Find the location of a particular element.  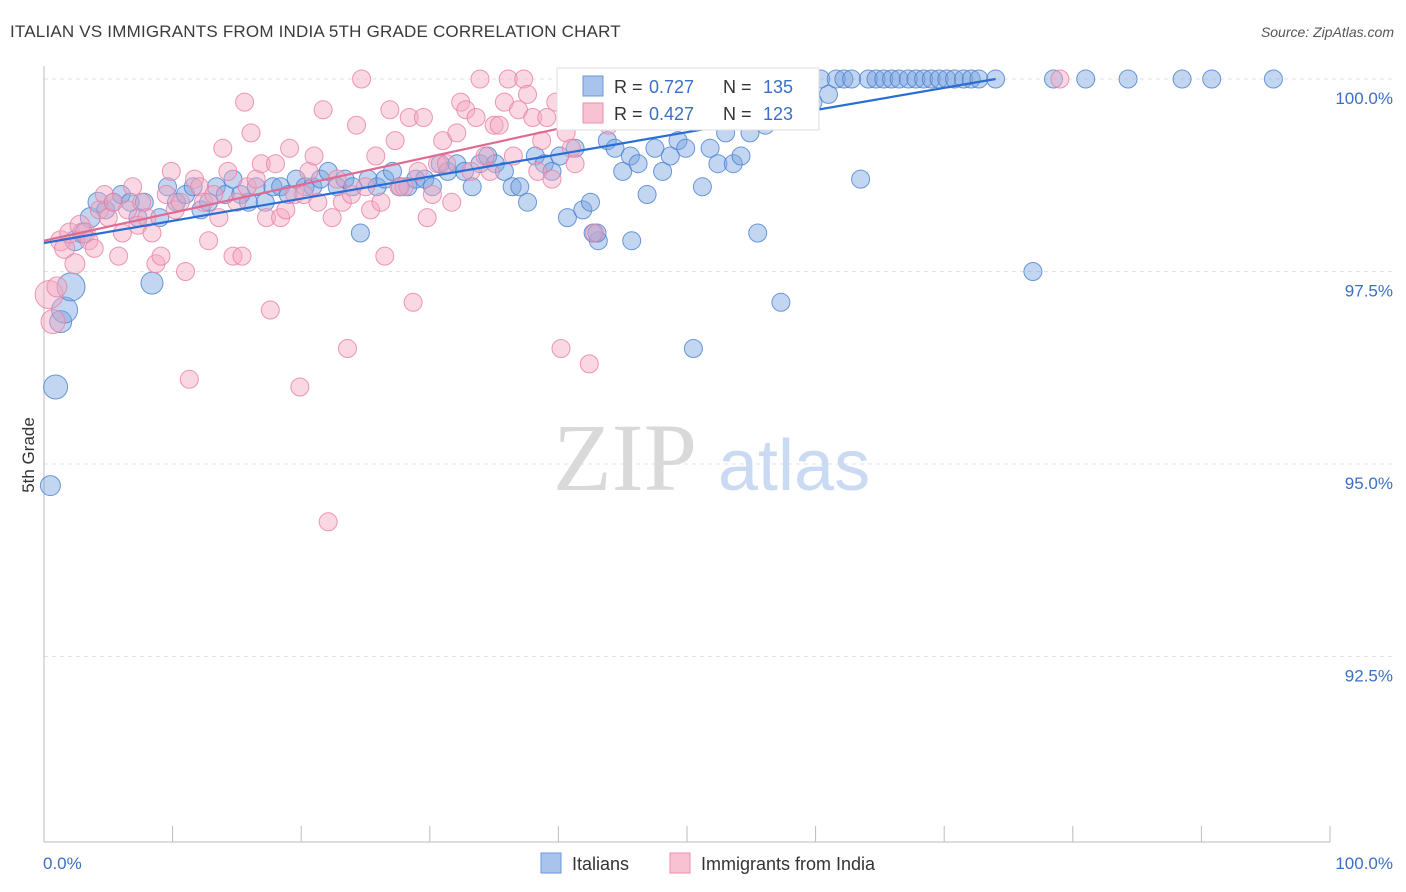

watermark-zip: ZIP is located at coordinates (625, 457).